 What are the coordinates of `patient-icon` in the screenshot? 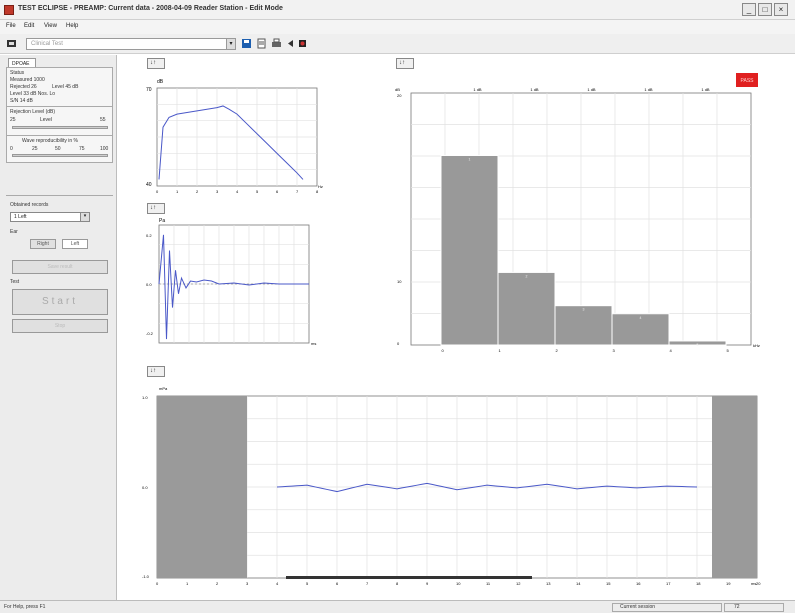 It's located at (11, 43).